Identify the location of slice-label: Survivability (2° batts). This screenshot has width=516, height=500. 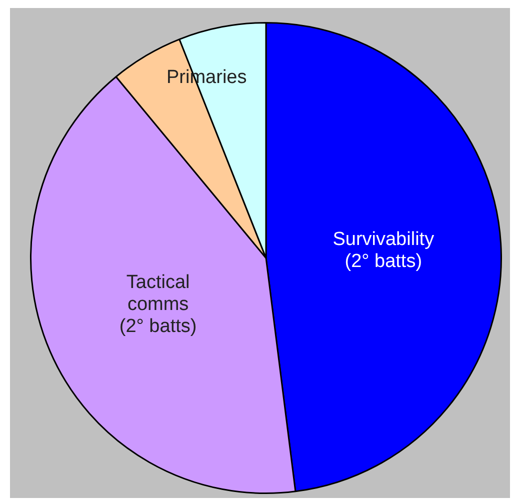
(383, 250).